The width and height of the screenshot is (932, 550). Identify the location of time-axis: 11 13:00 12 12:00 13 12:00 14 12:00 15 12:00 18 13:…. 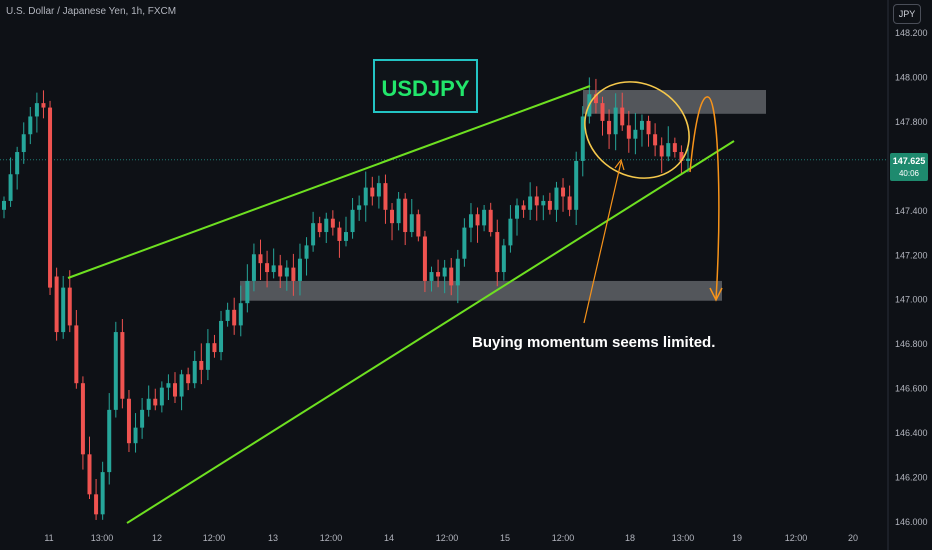
(451, 538).